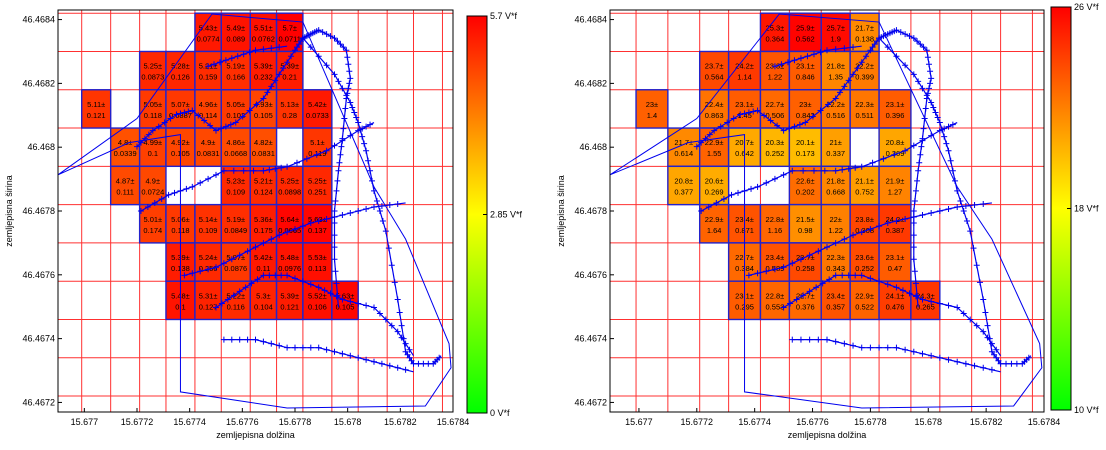 The width and height of the screenshot is (1106, 450). What do you see at coordinates (864, 306) in the screenshot?
I see `cell-std-label: 0.522` at bounding box center [864, 306].